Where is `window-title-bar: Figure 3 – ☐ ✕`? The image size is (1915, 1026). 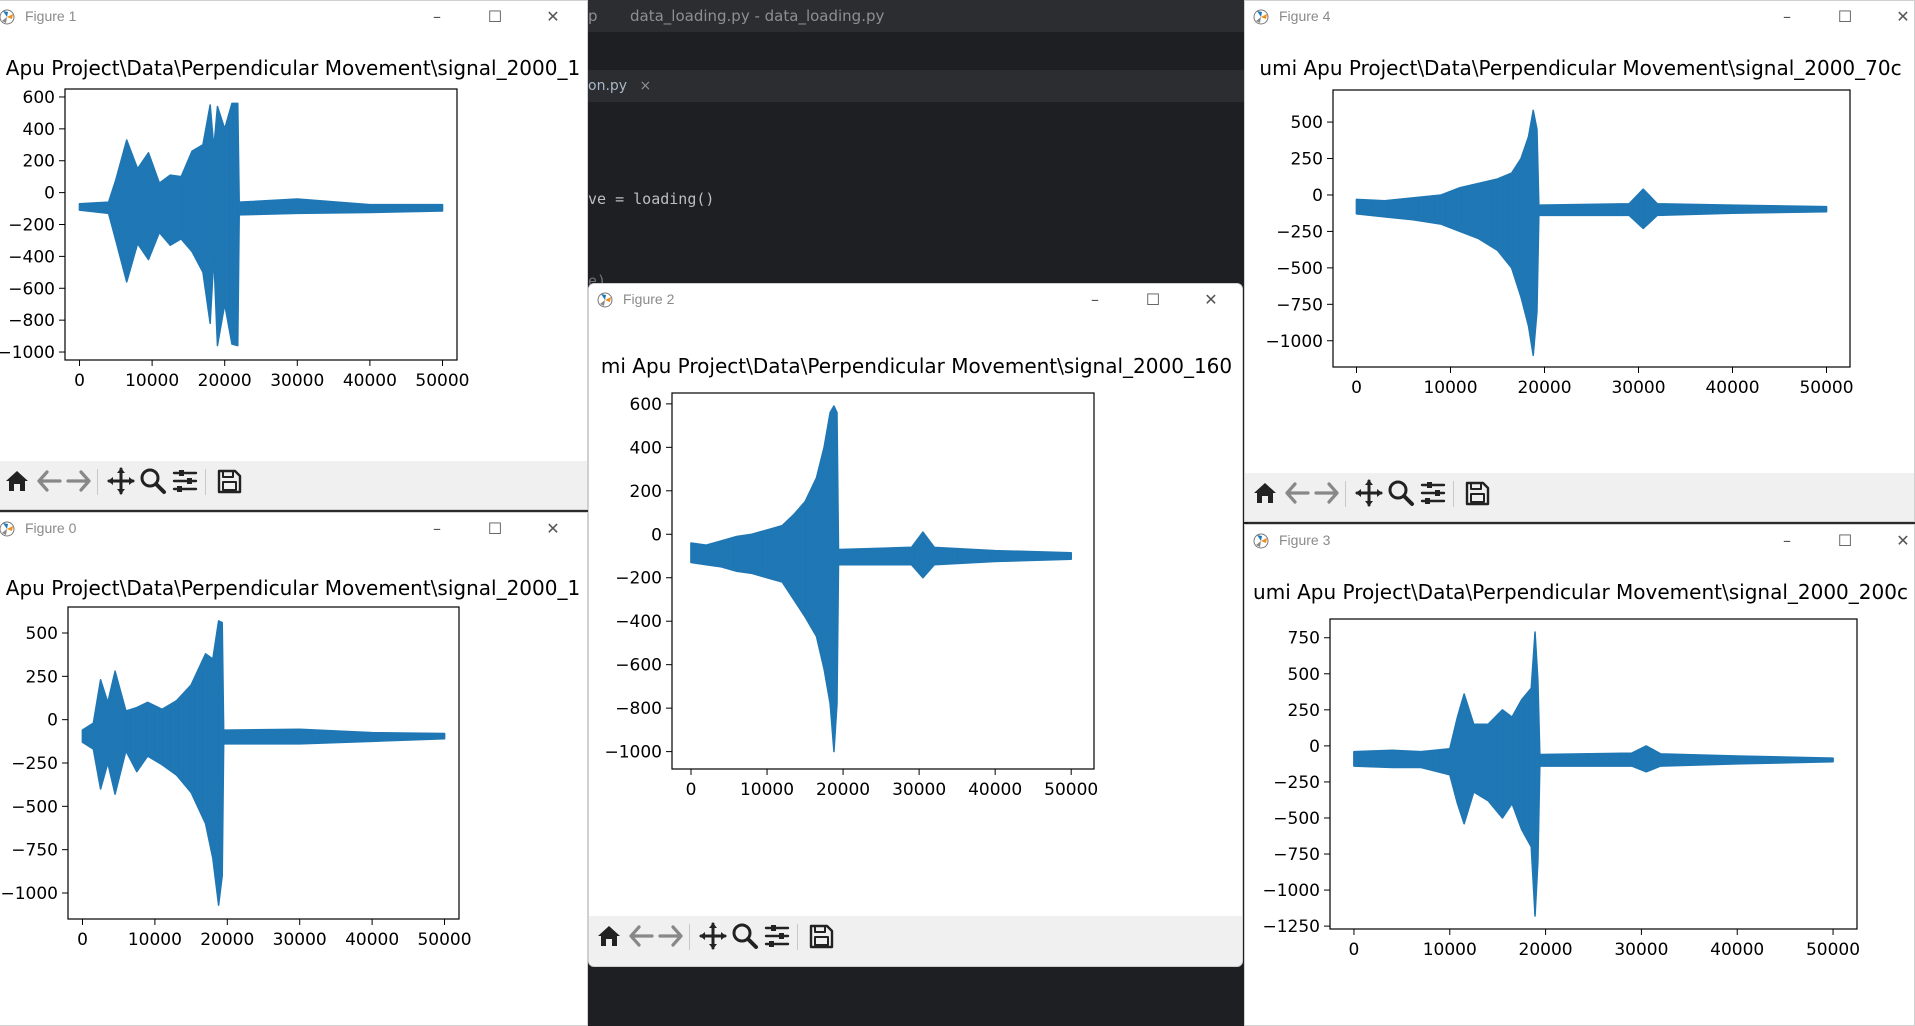
window-title-bar: Figure 3 – ☐ ✕ is located at coordinates (1579, 541).